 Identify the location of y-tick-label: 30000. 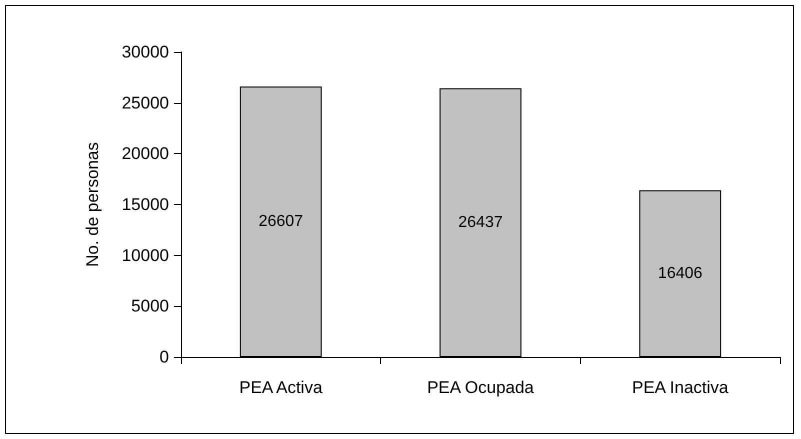
(145, 52).